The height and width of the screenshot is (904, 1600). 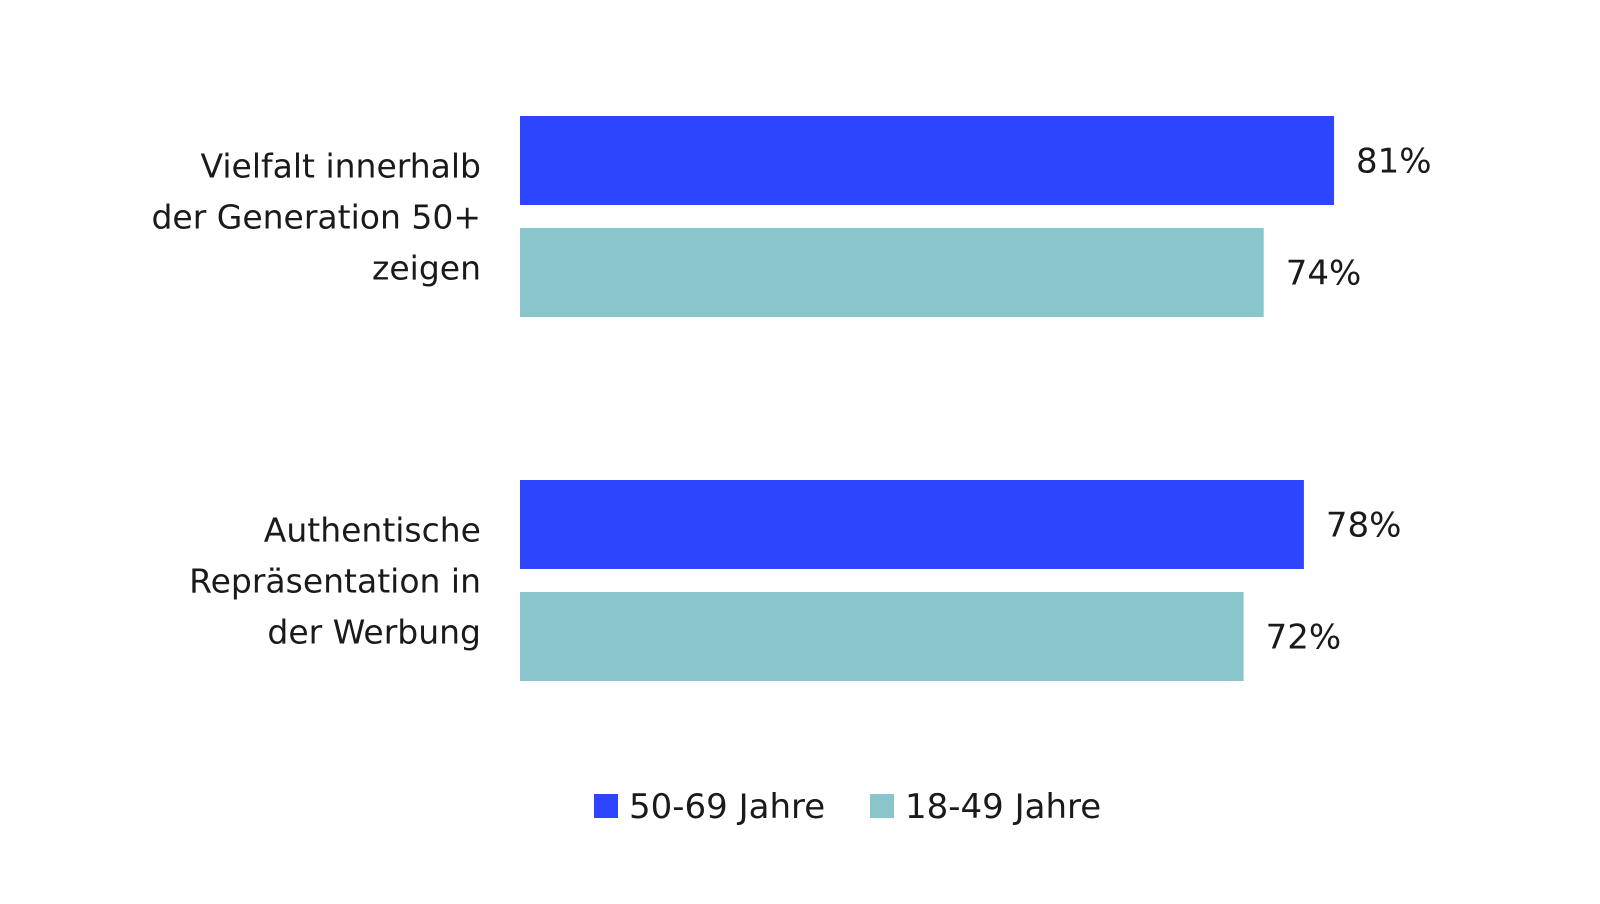 What do you see at coordinates (426, 268) in the screenshot?
I see `category-label-line: zeigen` at bounding box center [426, 268].